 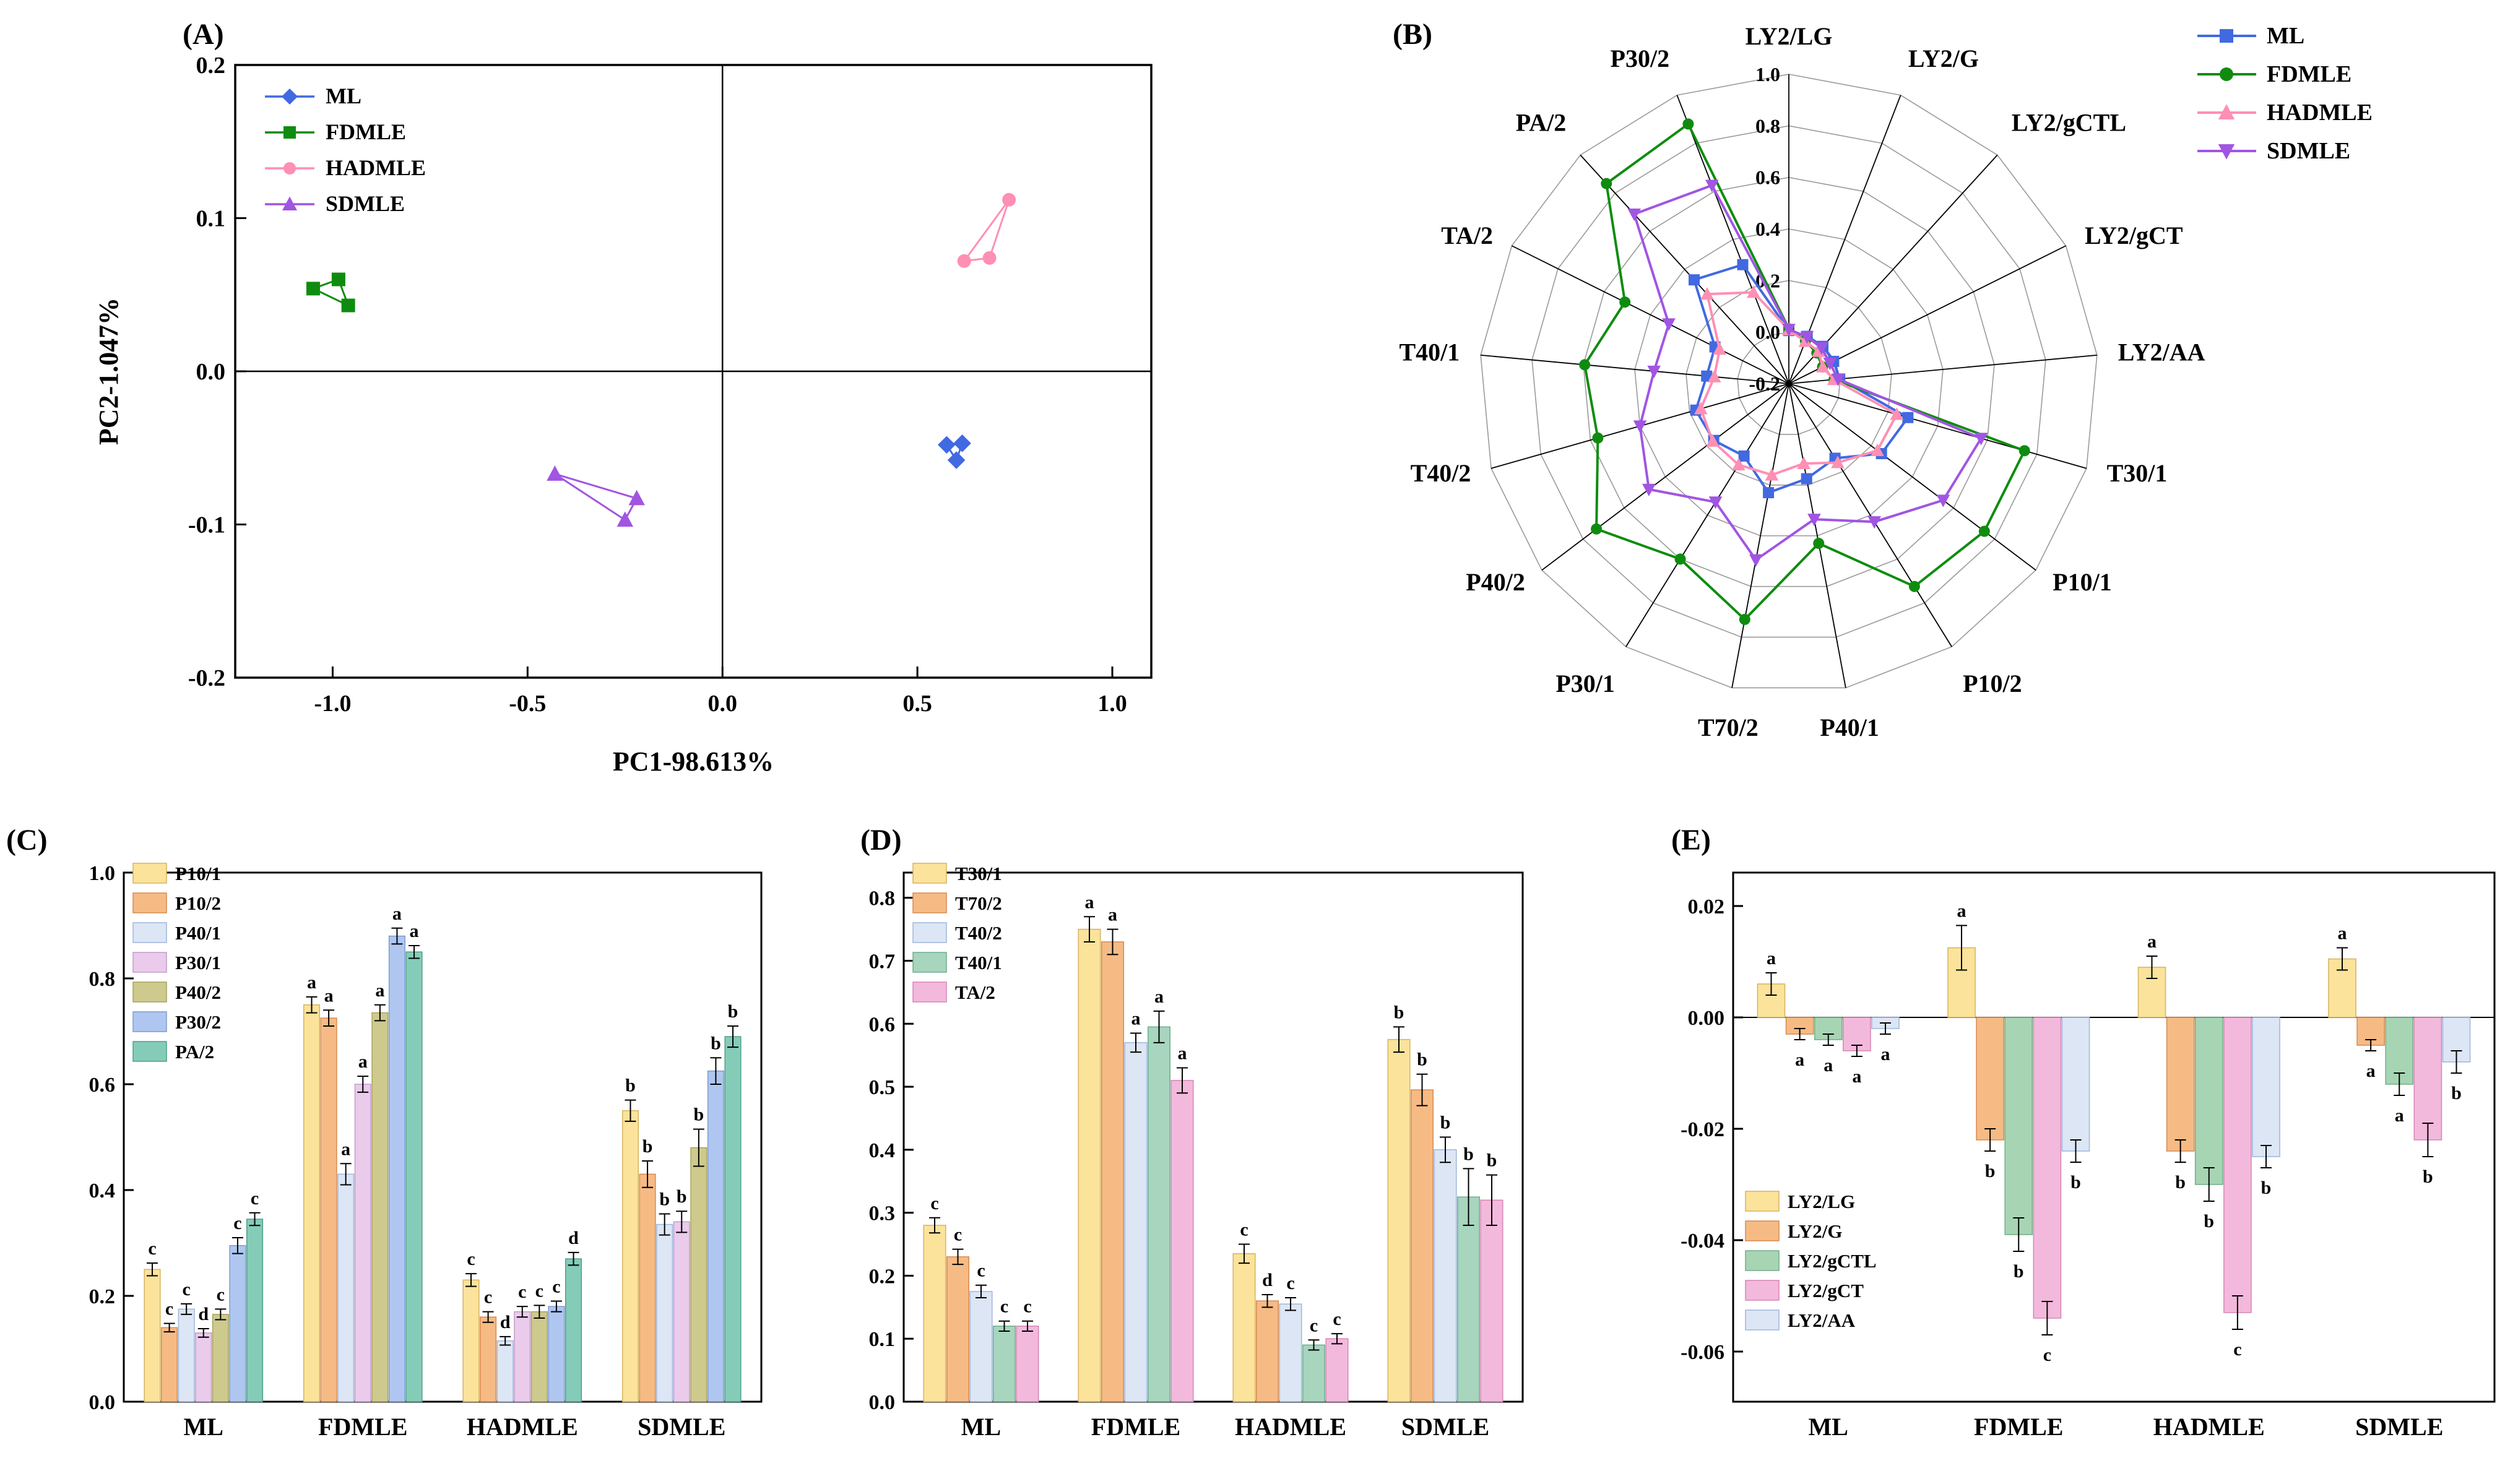 What do you see at coordinates (882, 962) in the screenshot?
I see `svg-text: 0.7` at bounding box center [882, 962].